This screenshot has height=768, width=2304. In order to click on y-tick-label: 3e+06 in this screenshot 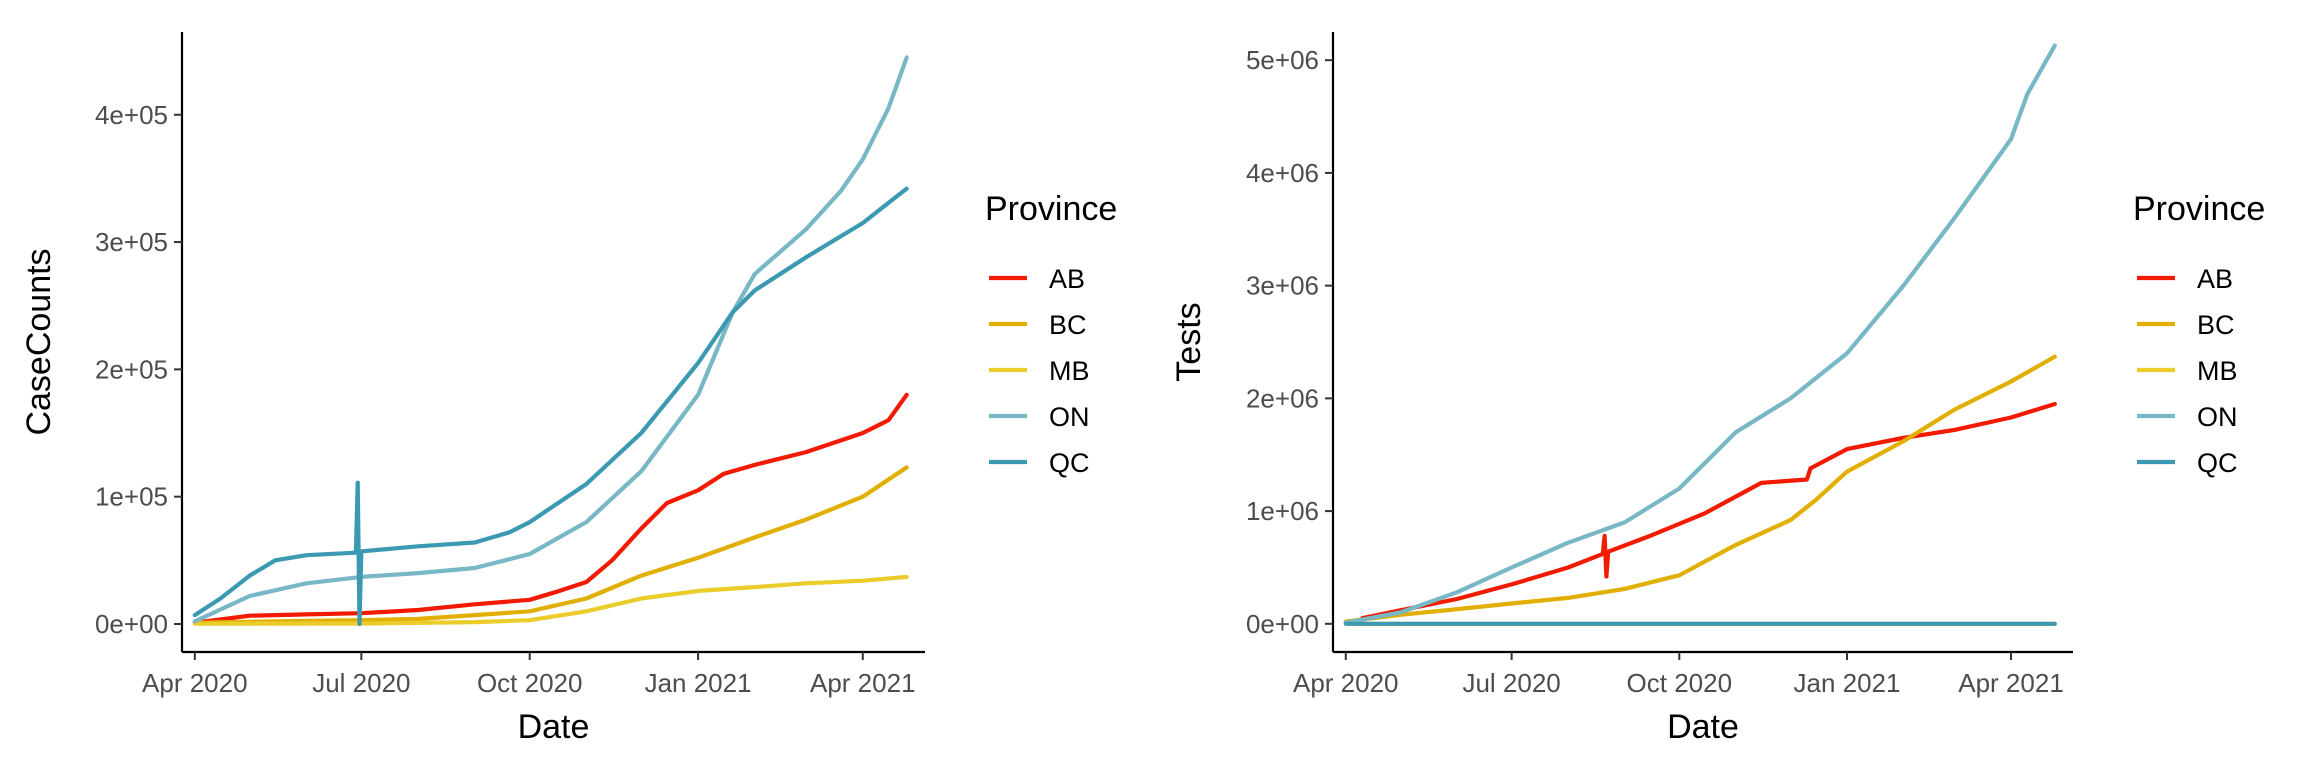, I will do `click(1282, 286)`.